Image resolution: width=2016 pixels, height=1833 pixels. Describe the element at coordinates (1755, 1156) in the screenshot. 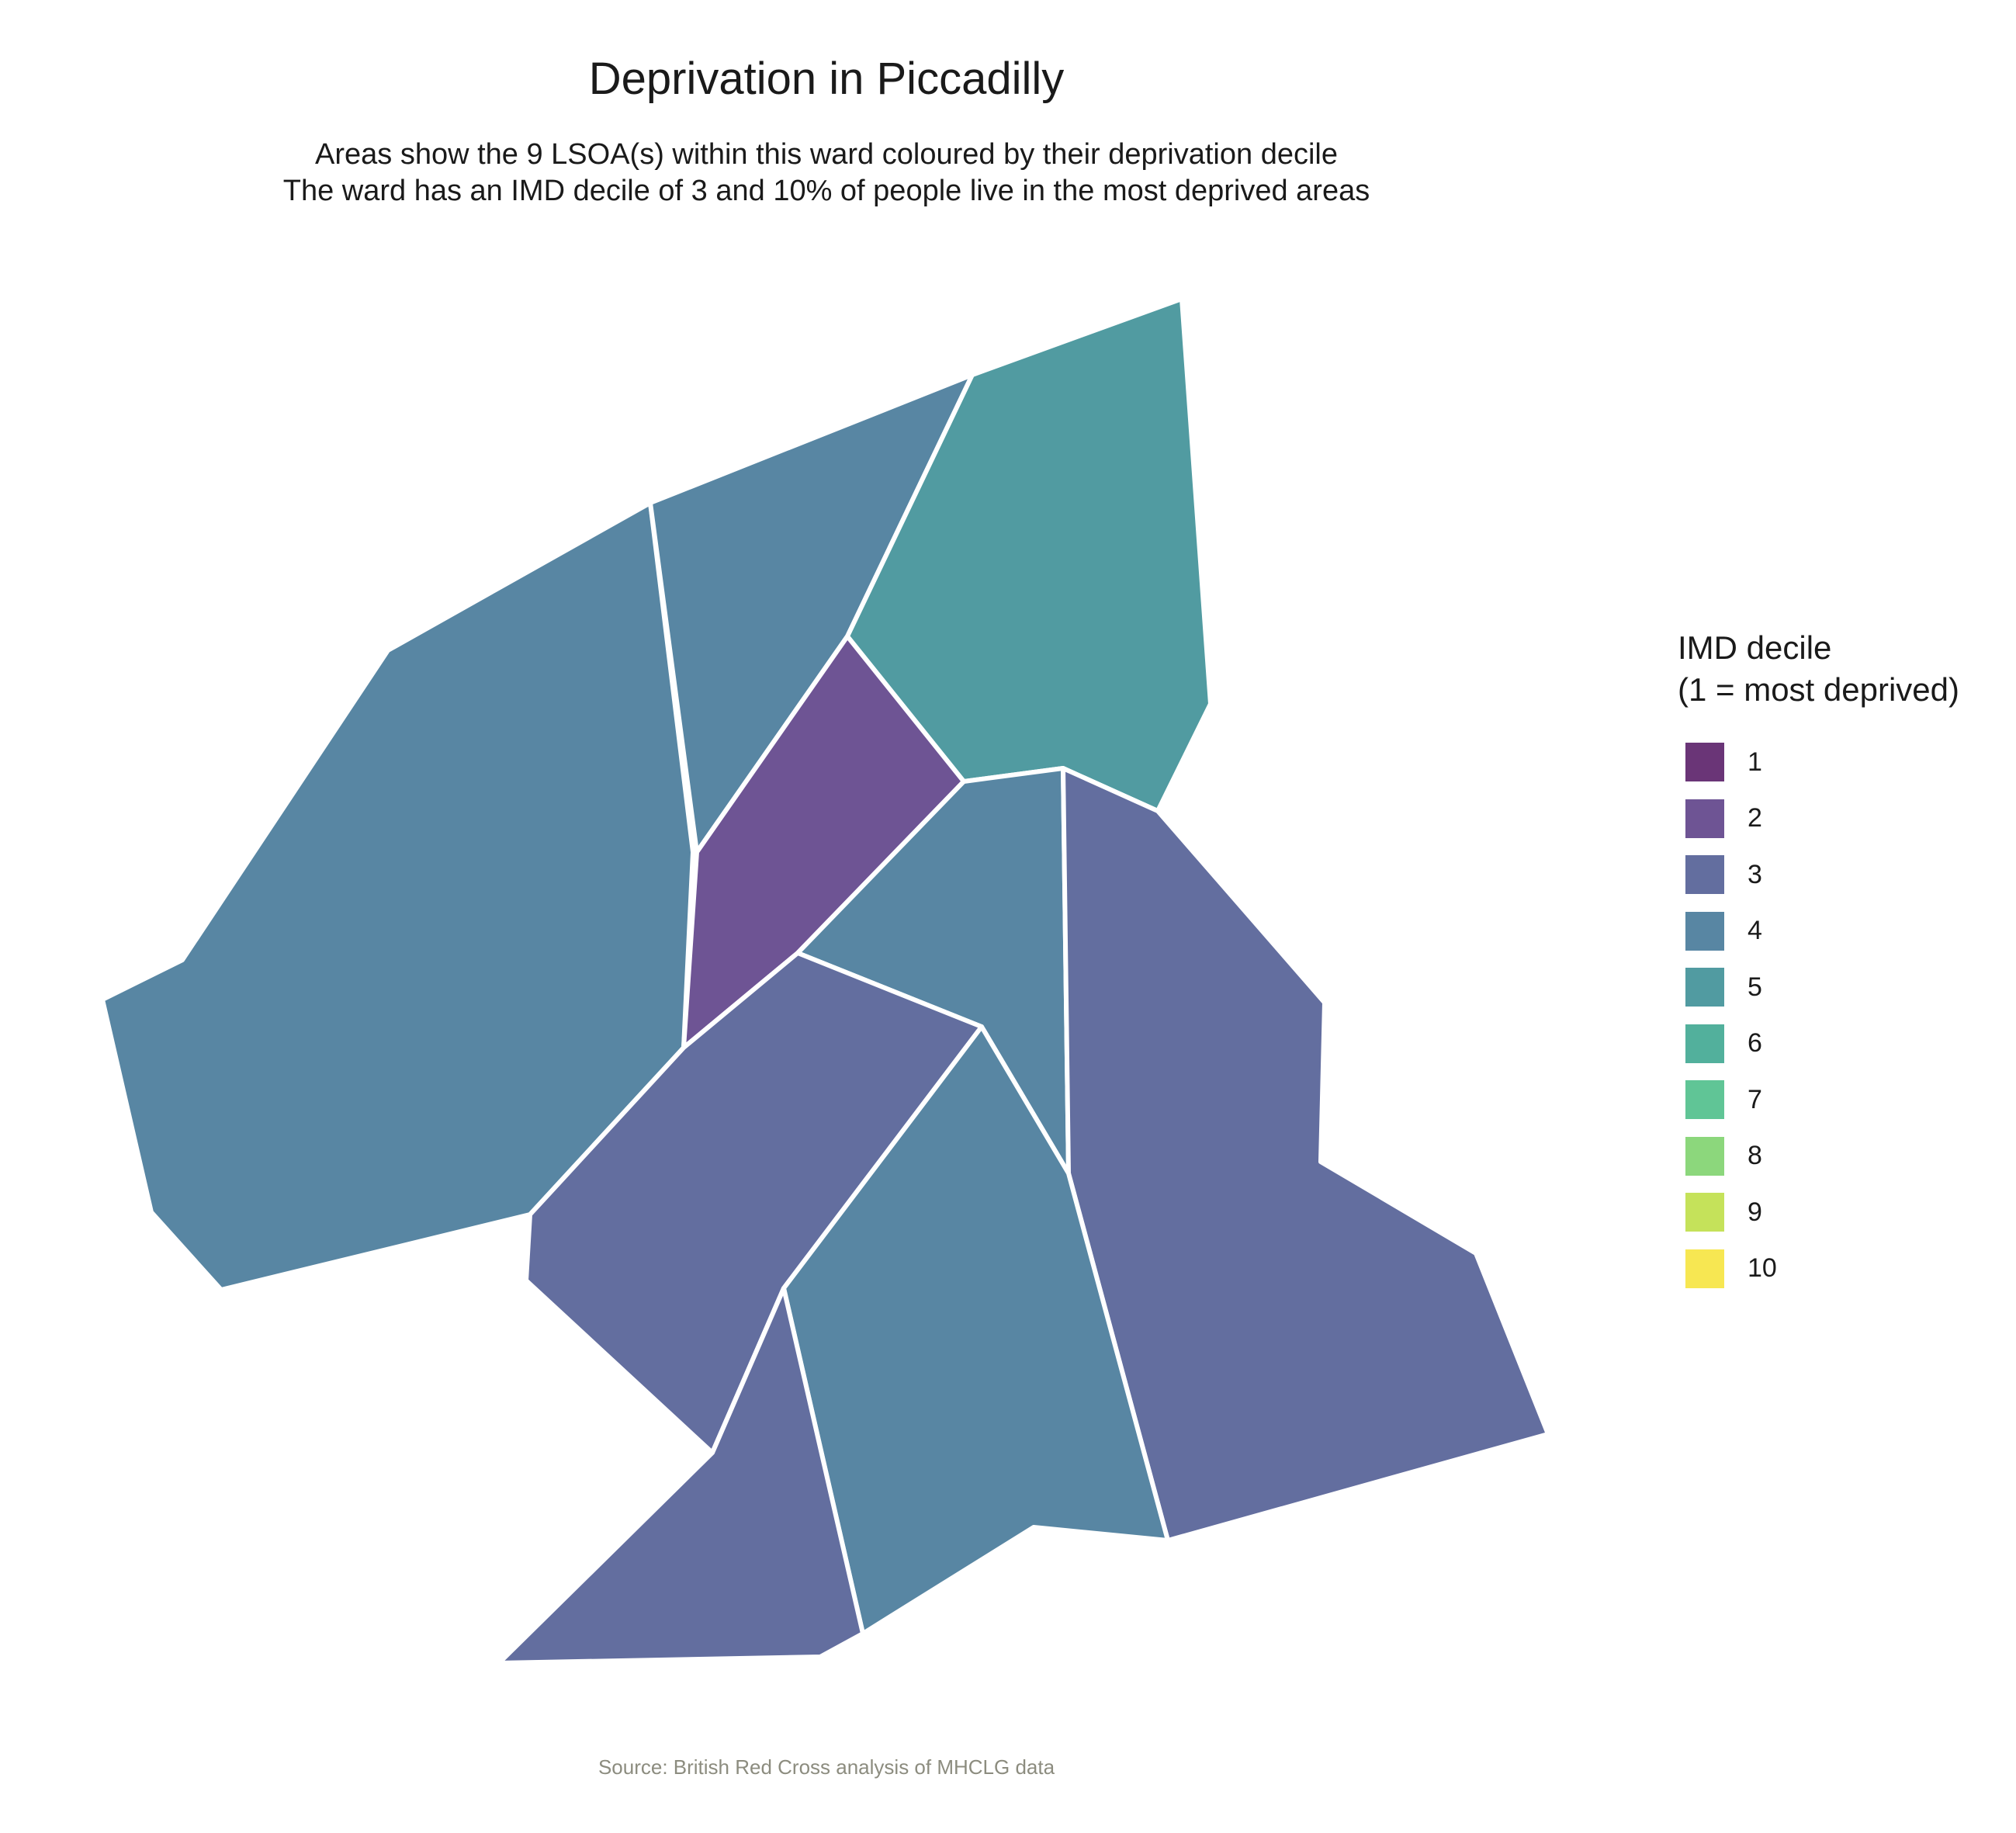

I see `legend-label-8: 8` at that location.